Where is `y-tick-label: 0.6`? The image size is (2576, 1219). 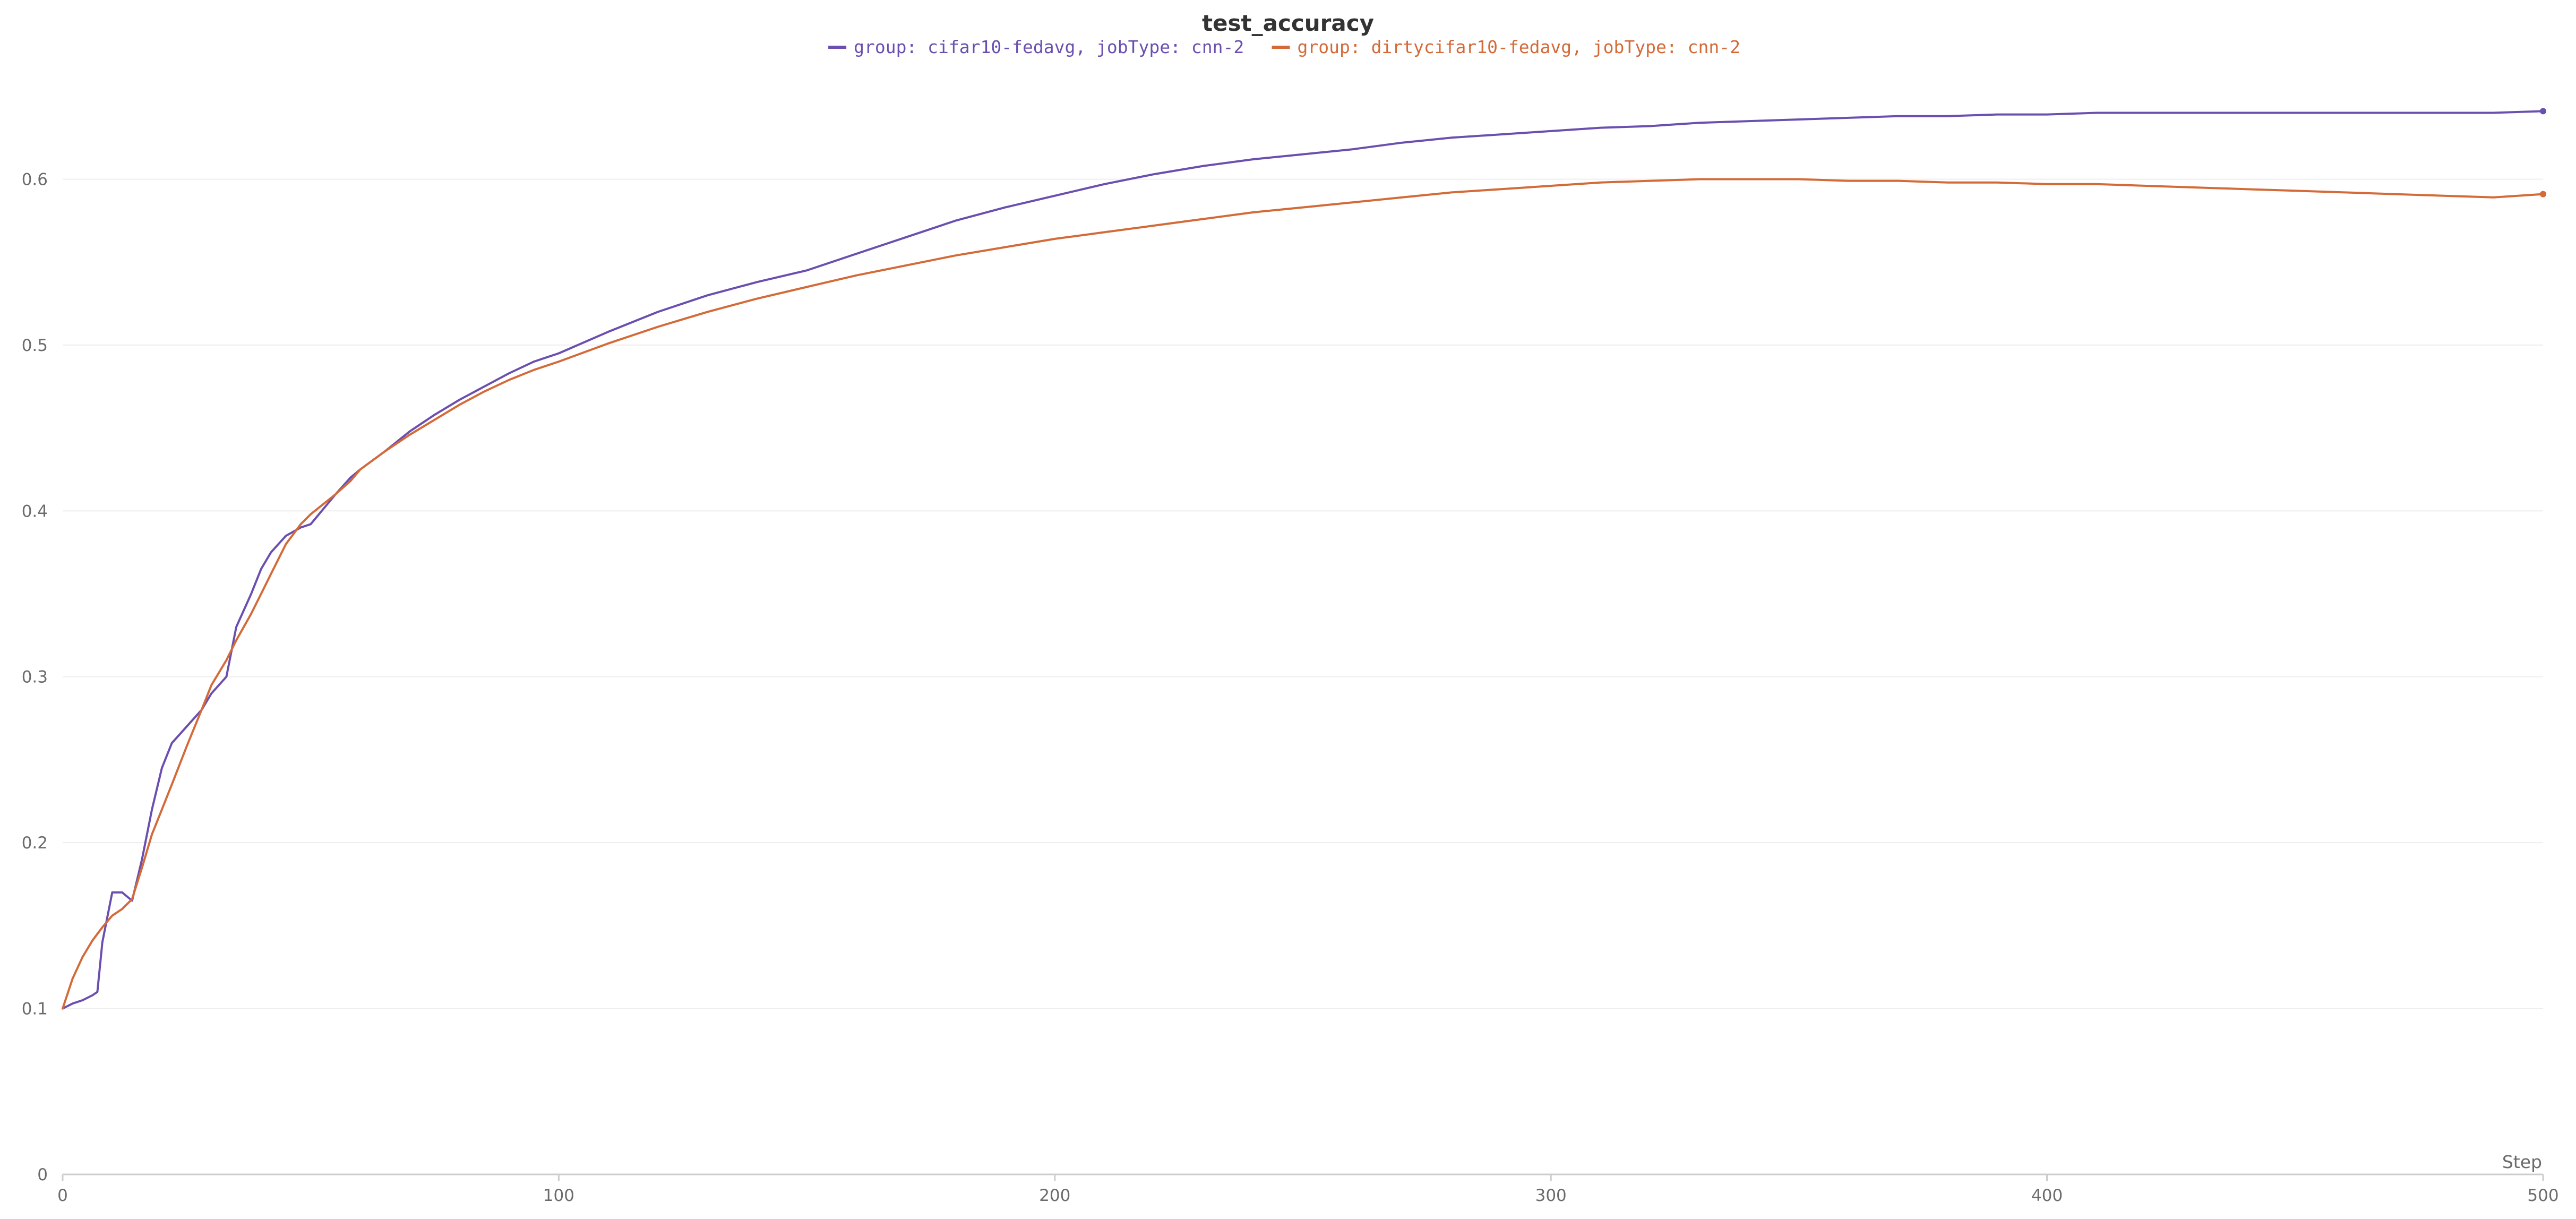
y-tick-label: 0.6 is located at coordinates (35, 179).